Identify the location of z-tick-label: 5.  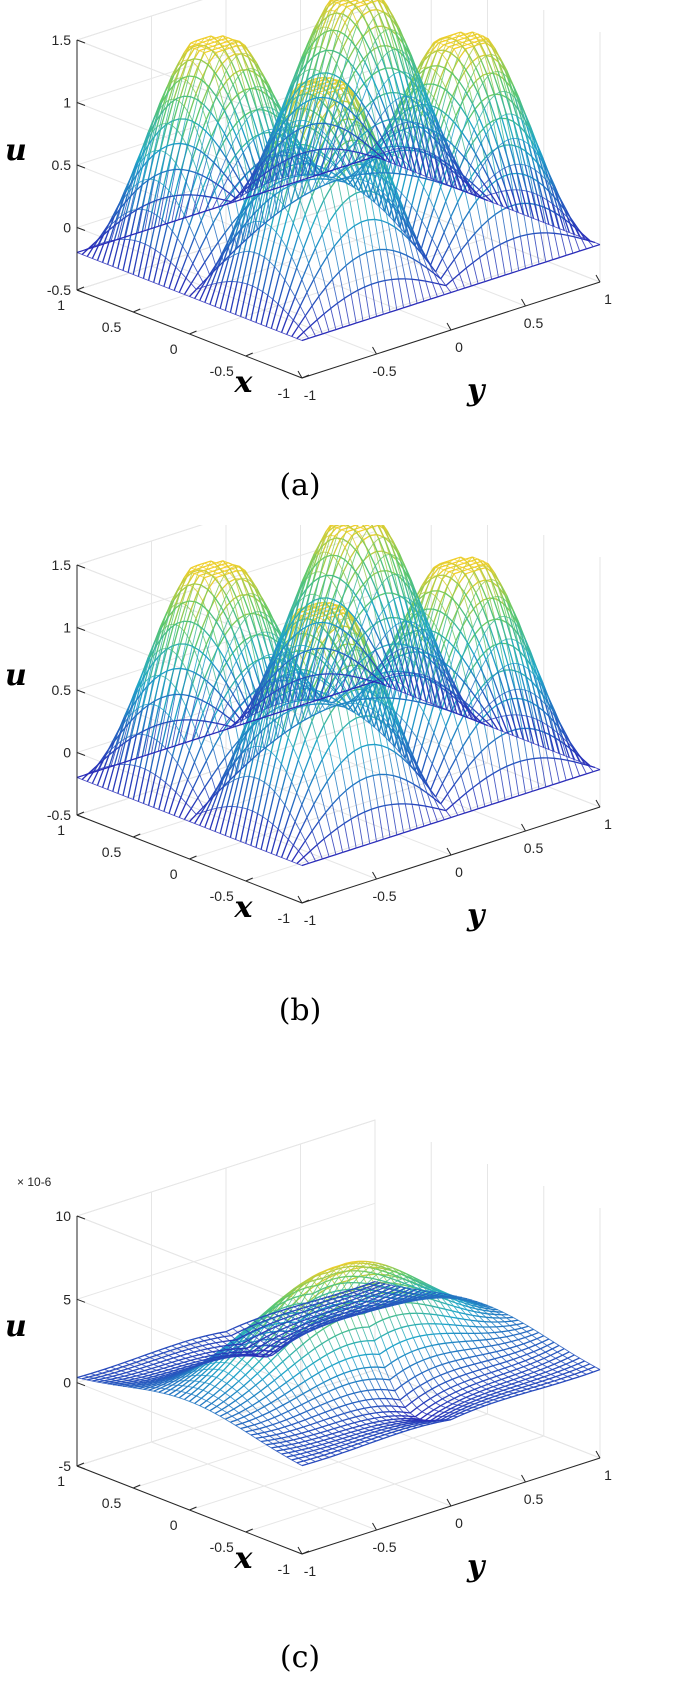
(67, 1299).